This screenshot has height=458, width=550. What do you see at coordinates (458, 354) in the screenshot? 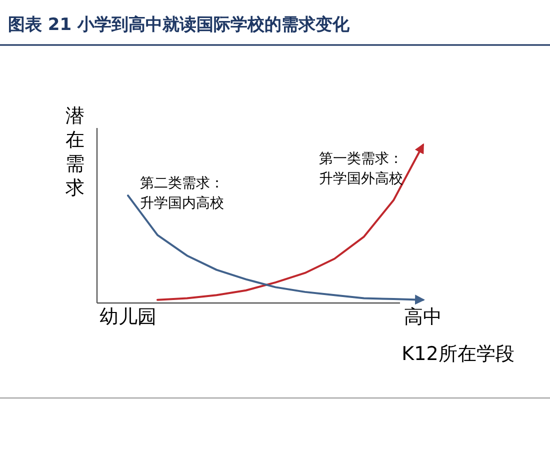
I see `x-axis-title: K12所在学段` at bounding box center [458, 354].